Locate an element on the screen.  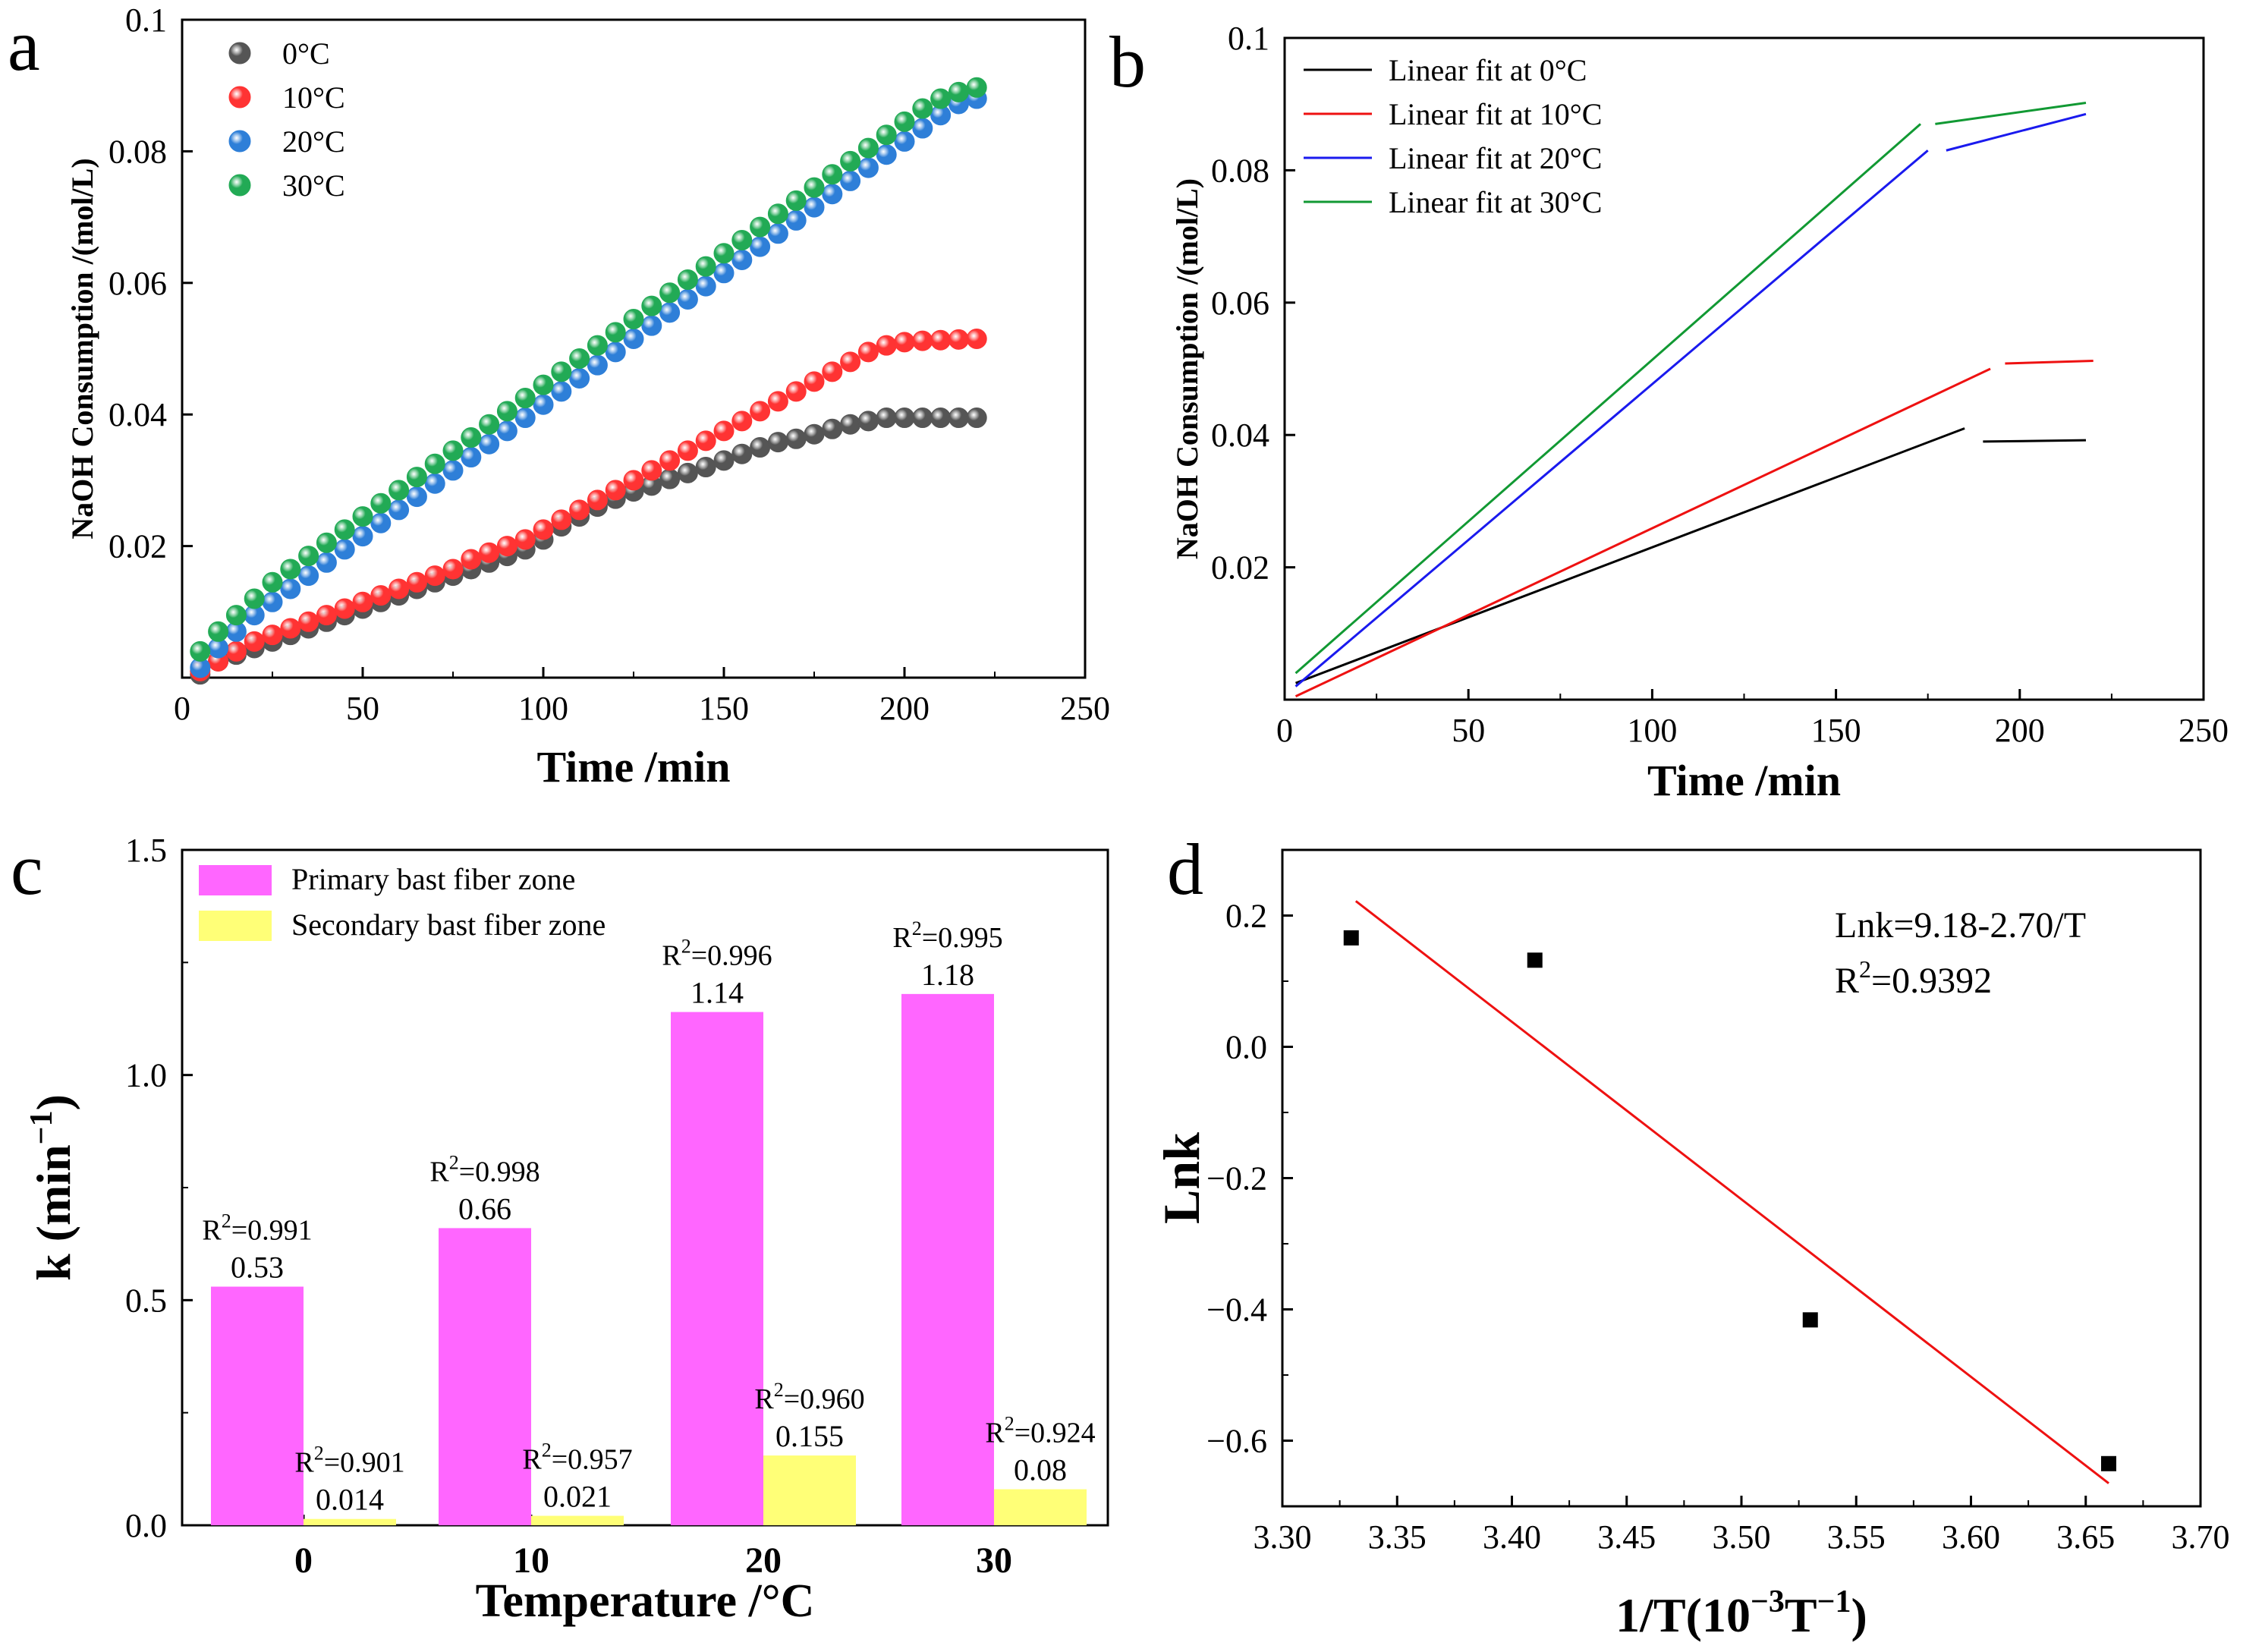
c-bar-value-label: 0.014 is located at coordinates (350, 1500).